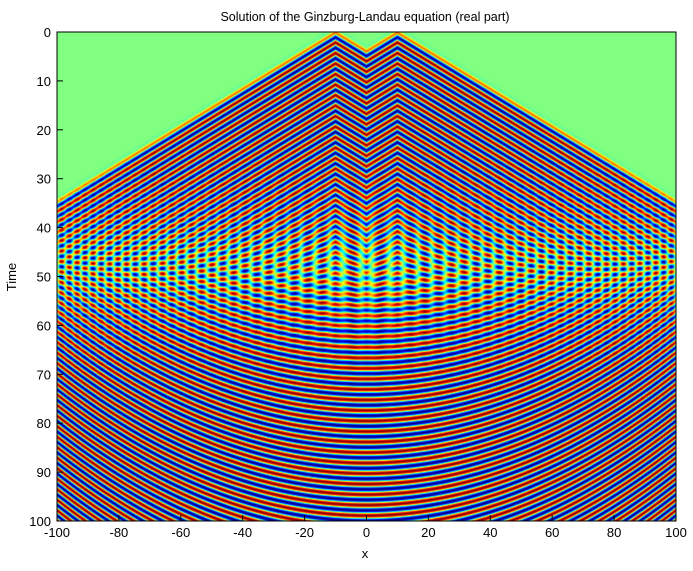 The image size is (693, 571). What do you see at coordinates (365, 553) in the screenshot?
I see `x-axis-label: x` at bounding box center [365, 553].